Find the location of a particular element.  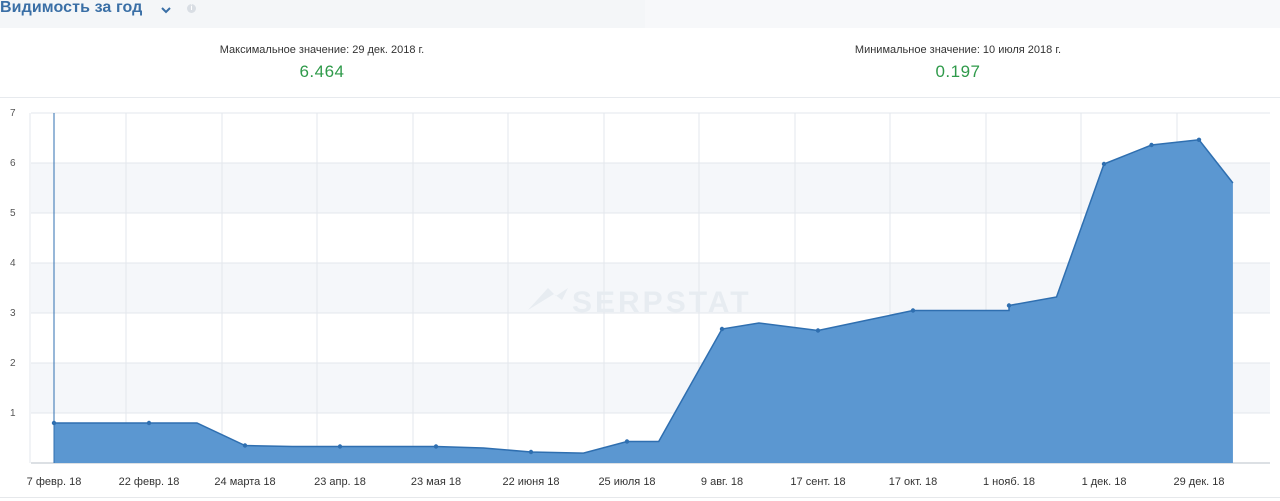

x-tick-label: 9 авг. 18 is located at coordinates (722, 482).